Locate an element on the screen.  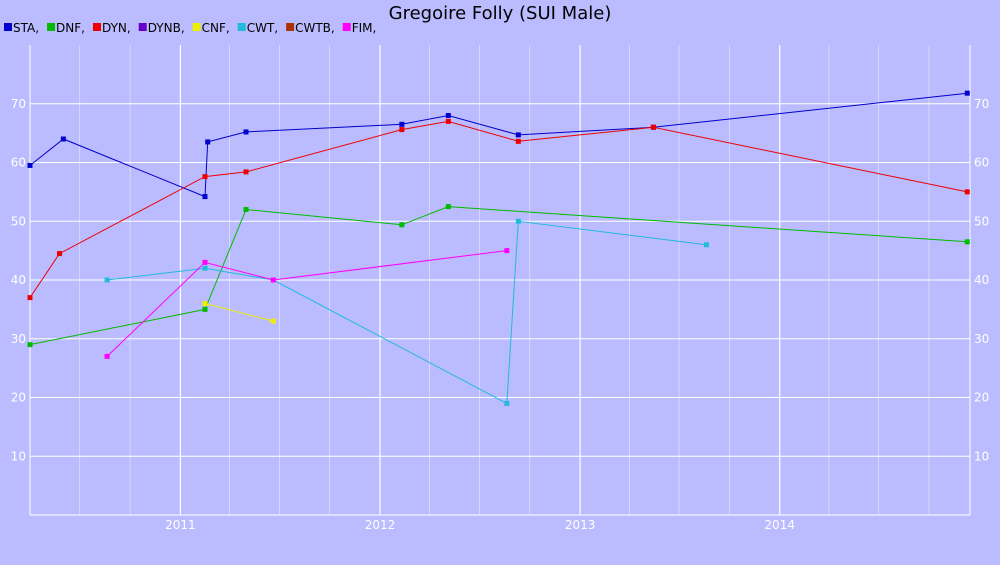
legend-item-cnf: CNF, is located at coordinates (211, 28).